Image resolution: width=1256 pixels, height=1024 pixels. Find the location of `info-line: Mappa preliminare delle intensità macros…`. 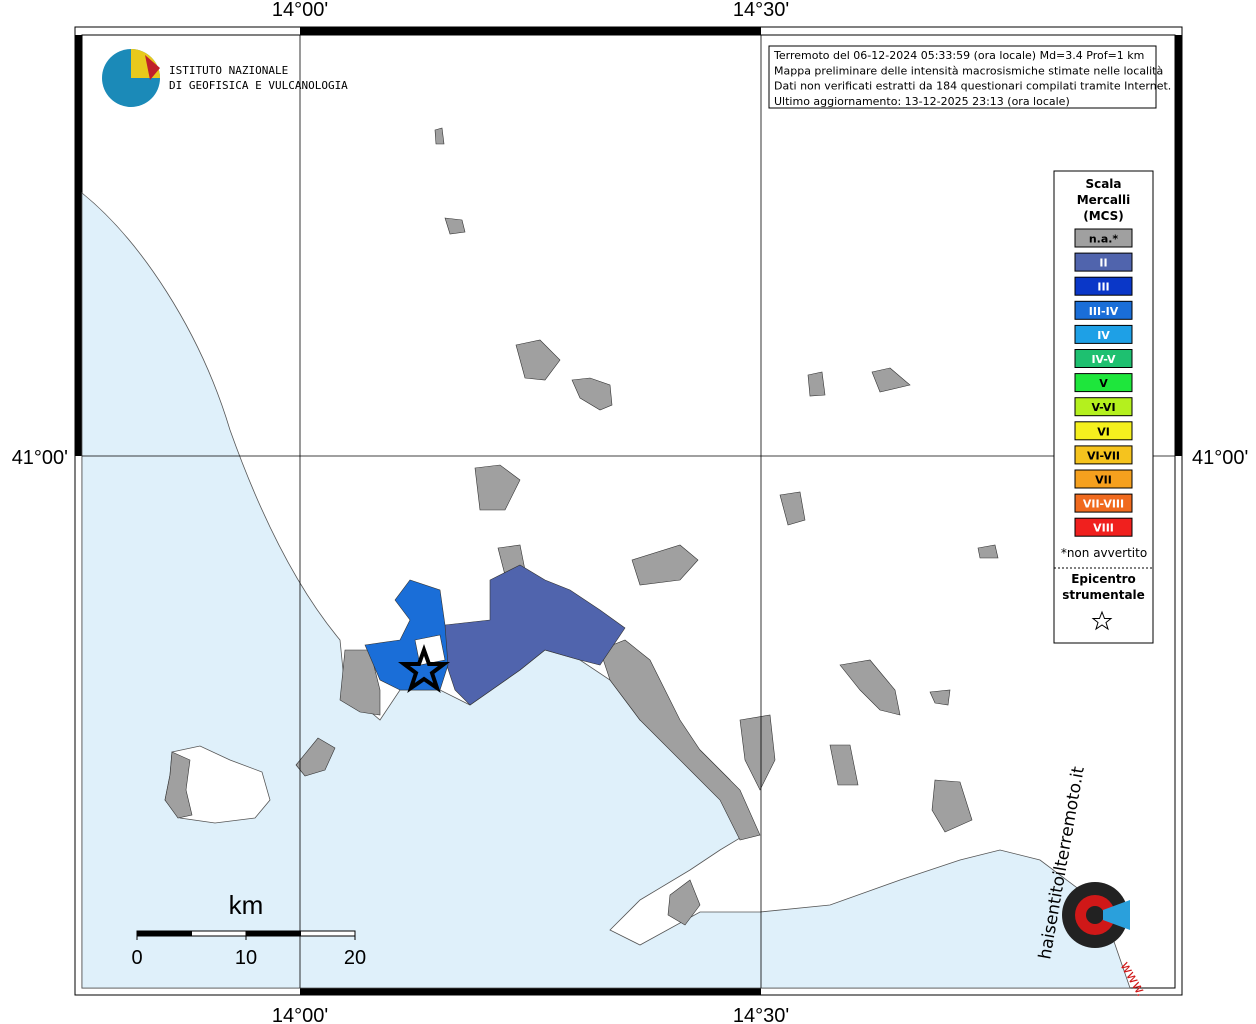

info-line: Mappa preliminare delle intensità macros… is located at coordinates (968, 70).